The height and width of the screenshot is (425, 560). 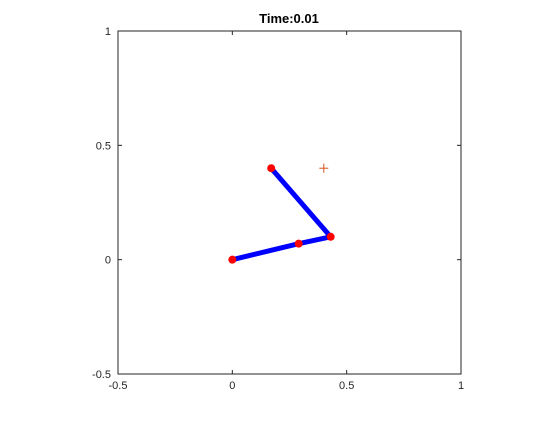 I want to click on y-tick-label: 1, so click(x=108, y=32).